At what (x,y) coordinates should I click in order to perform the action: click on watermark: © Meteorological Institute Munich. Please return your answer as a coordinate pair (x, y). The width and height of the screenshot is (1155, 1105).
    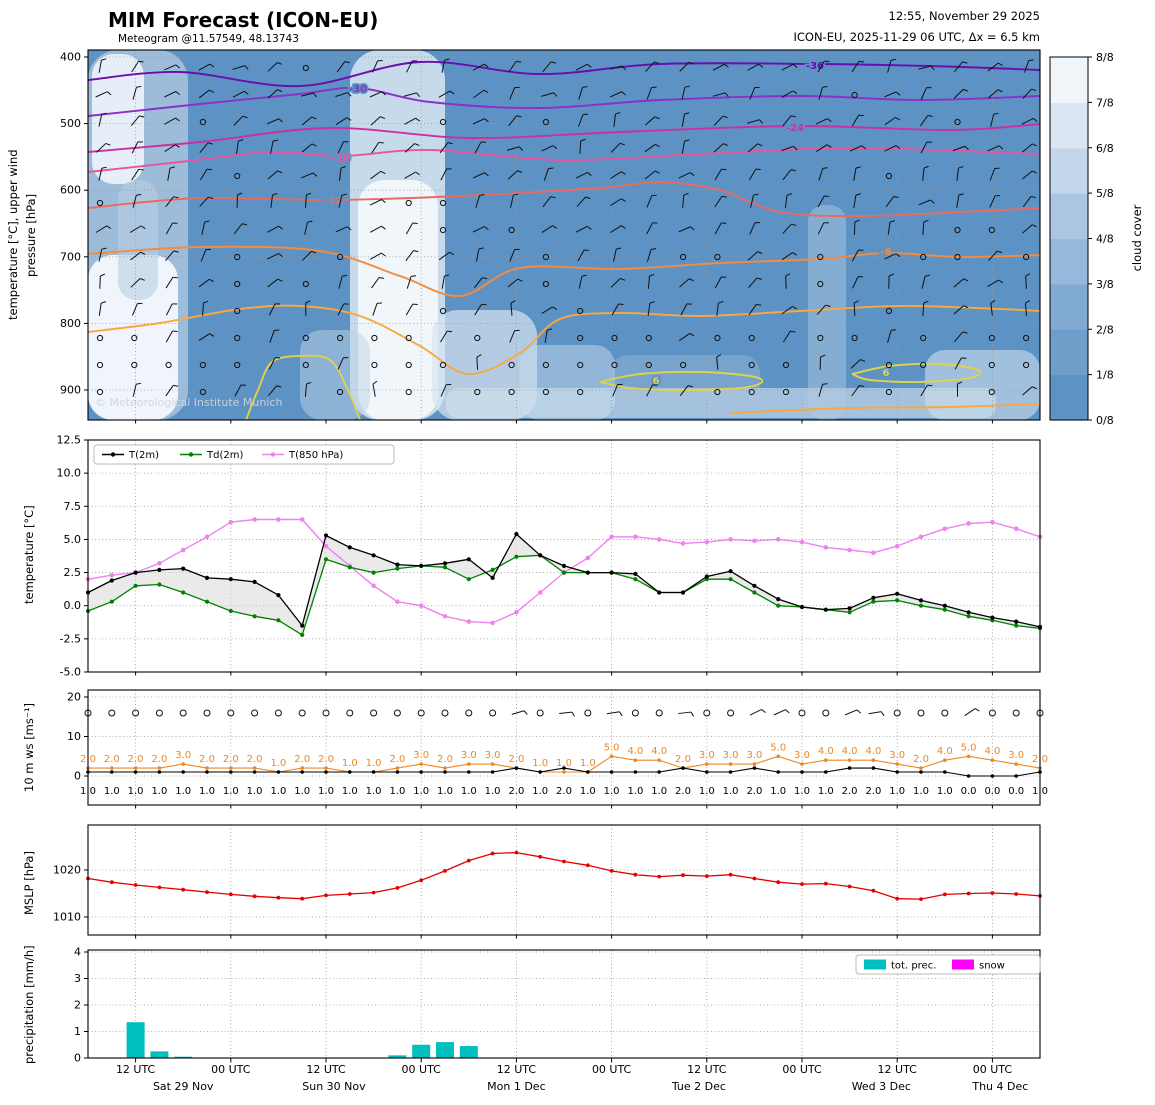
    Looking at the image, I should click on (189, 402).